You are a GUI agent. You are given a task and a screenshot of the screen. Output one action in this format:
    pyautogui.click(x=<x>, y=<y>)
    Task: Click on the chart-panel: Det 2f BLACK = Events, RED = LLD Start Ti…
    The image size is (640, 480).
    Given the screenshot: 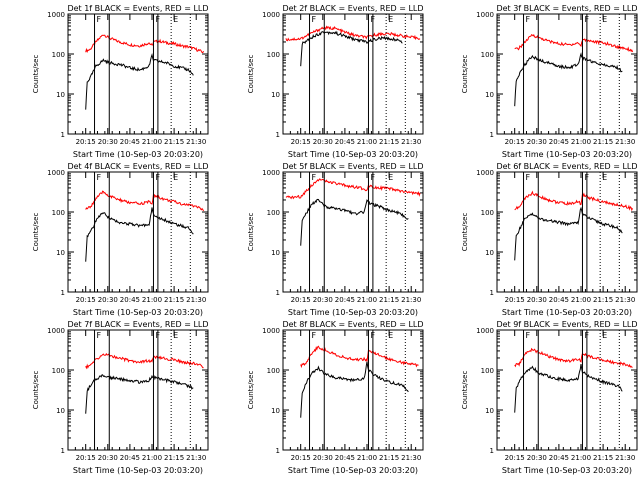 What is the action you would take?
    pyautogui.click(x=335, y=81)
    